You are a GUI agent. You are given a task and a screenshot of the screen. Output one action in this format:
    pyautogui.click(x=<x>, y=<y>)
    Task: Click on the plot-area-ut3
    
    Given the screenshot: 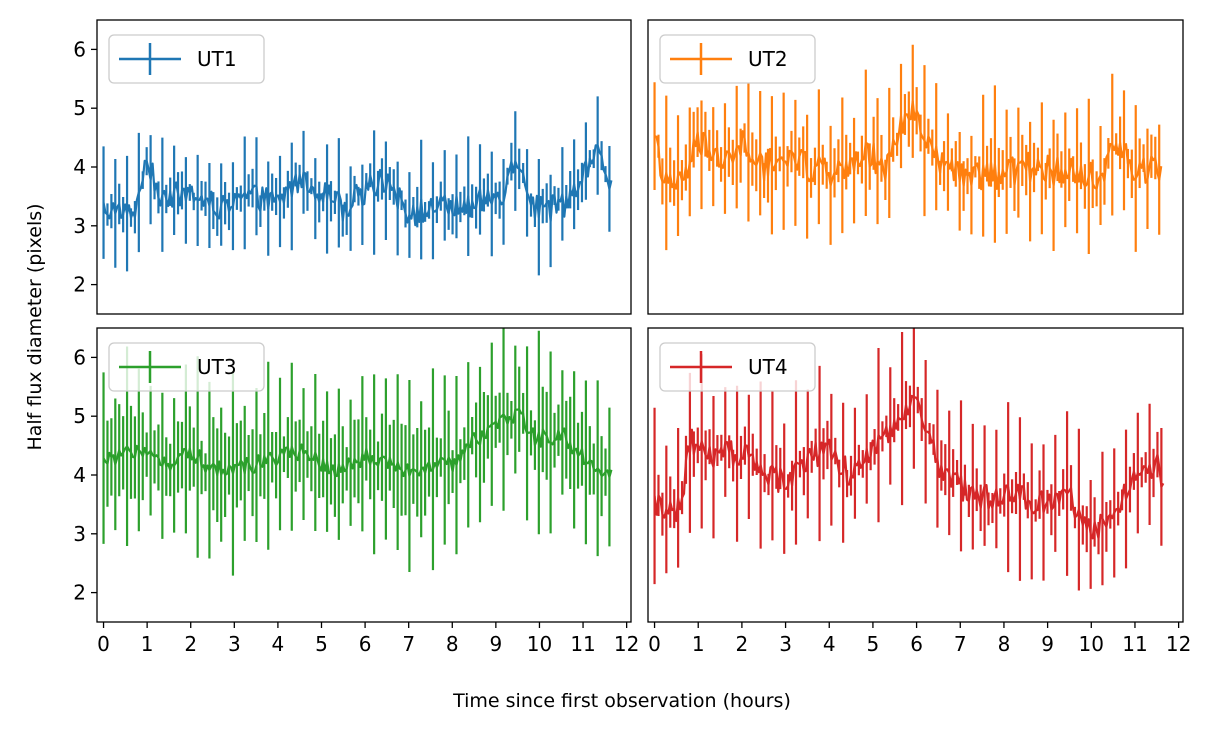 What is the action you would take?
    pyautogui.click(x=357, y=452)
    